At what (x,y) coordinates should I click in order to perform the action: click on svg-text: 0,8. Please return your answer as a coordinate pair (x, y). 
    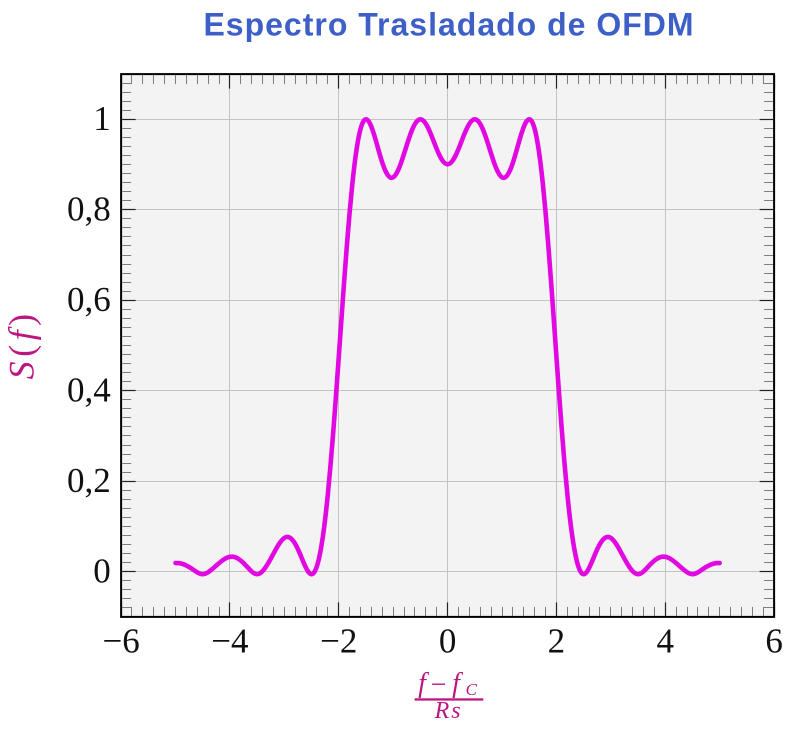
    Looking at the image, I should click on (89, 209).